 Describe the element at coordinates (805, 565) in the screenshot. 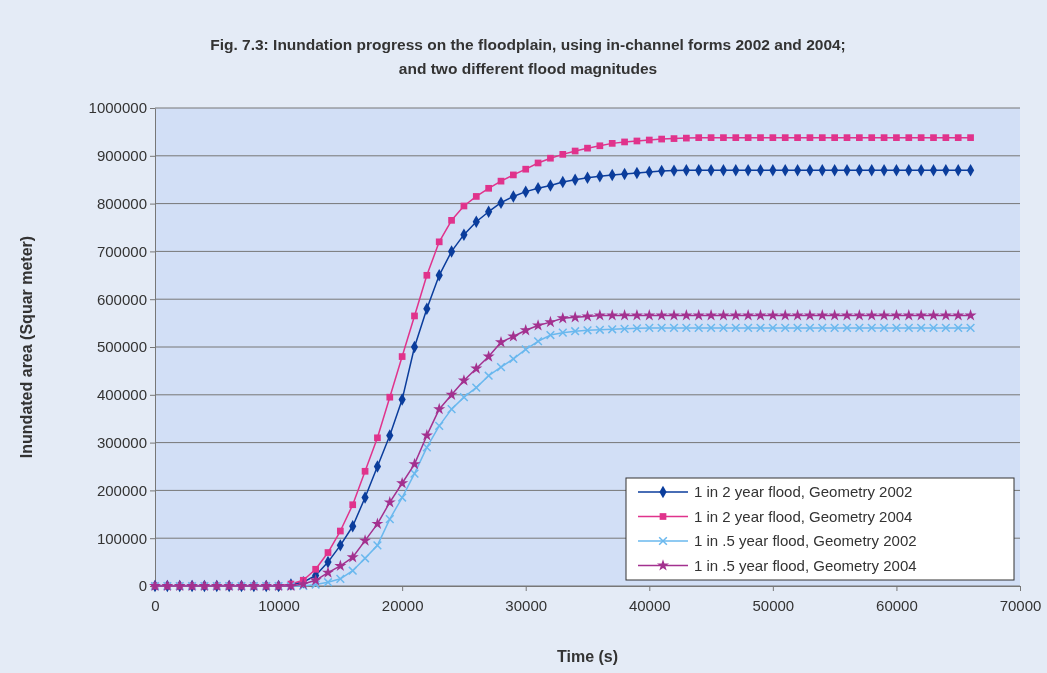

I see `legend-label: 1 in .5 year flood, Geometry 2004` at that location.